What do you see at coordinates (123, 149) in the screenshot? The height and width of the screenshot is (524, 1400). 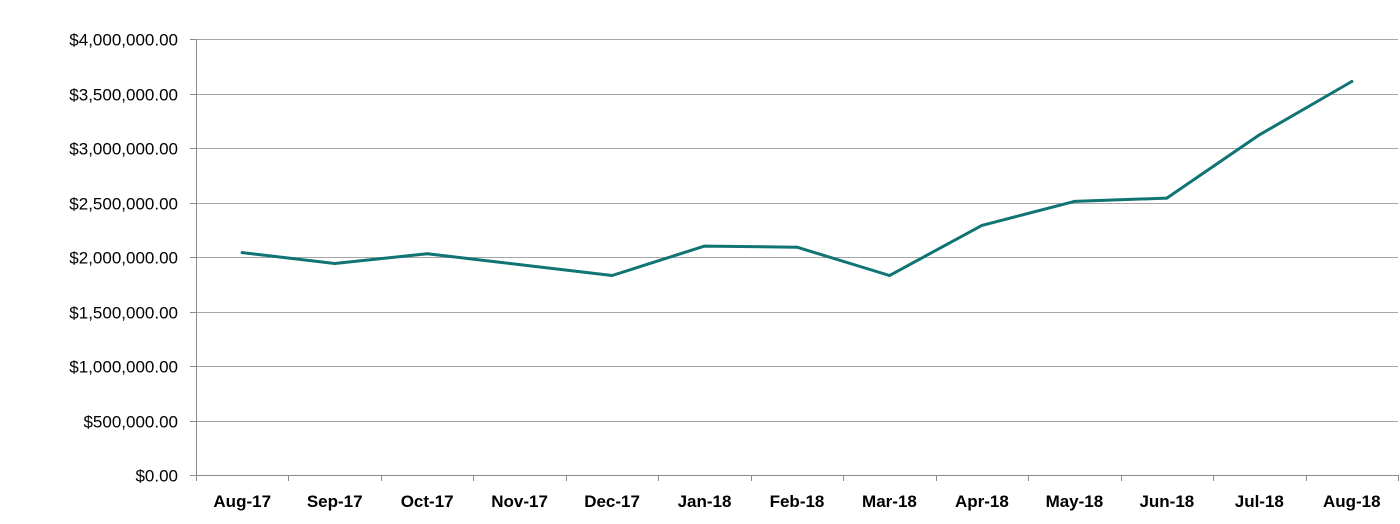 I see `y-tick-label: $3,000,000.00` at bounding box center [123, 149].